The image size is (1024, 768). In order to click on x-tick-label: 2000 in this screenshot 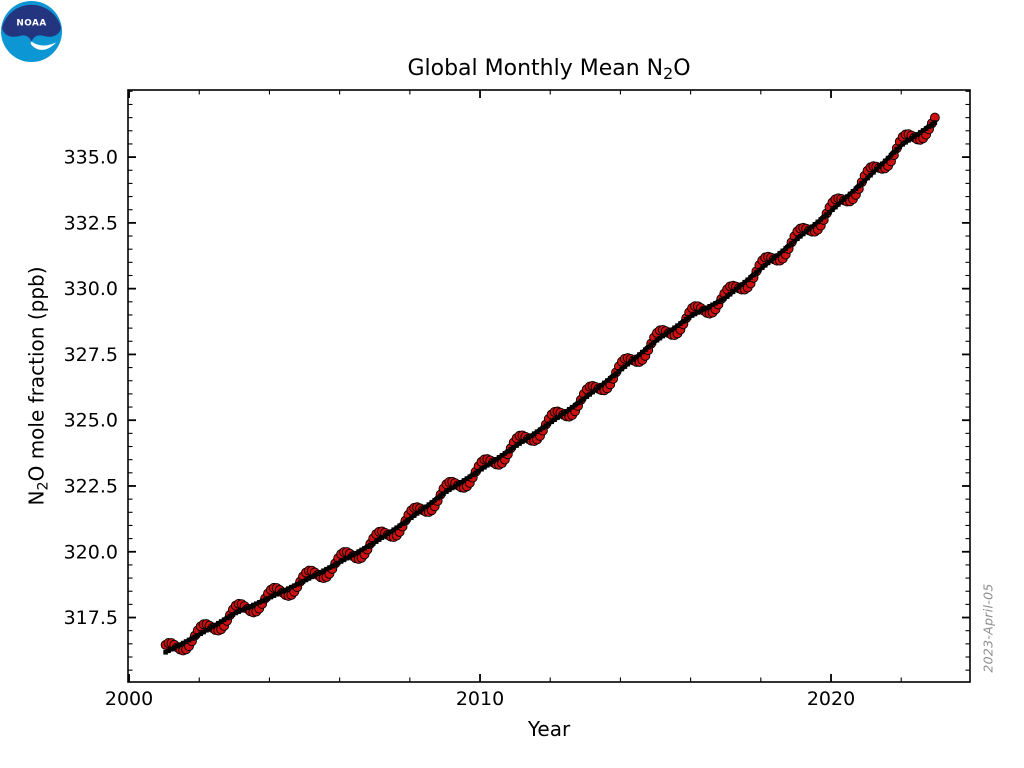, I will do `click(129, 699)`.